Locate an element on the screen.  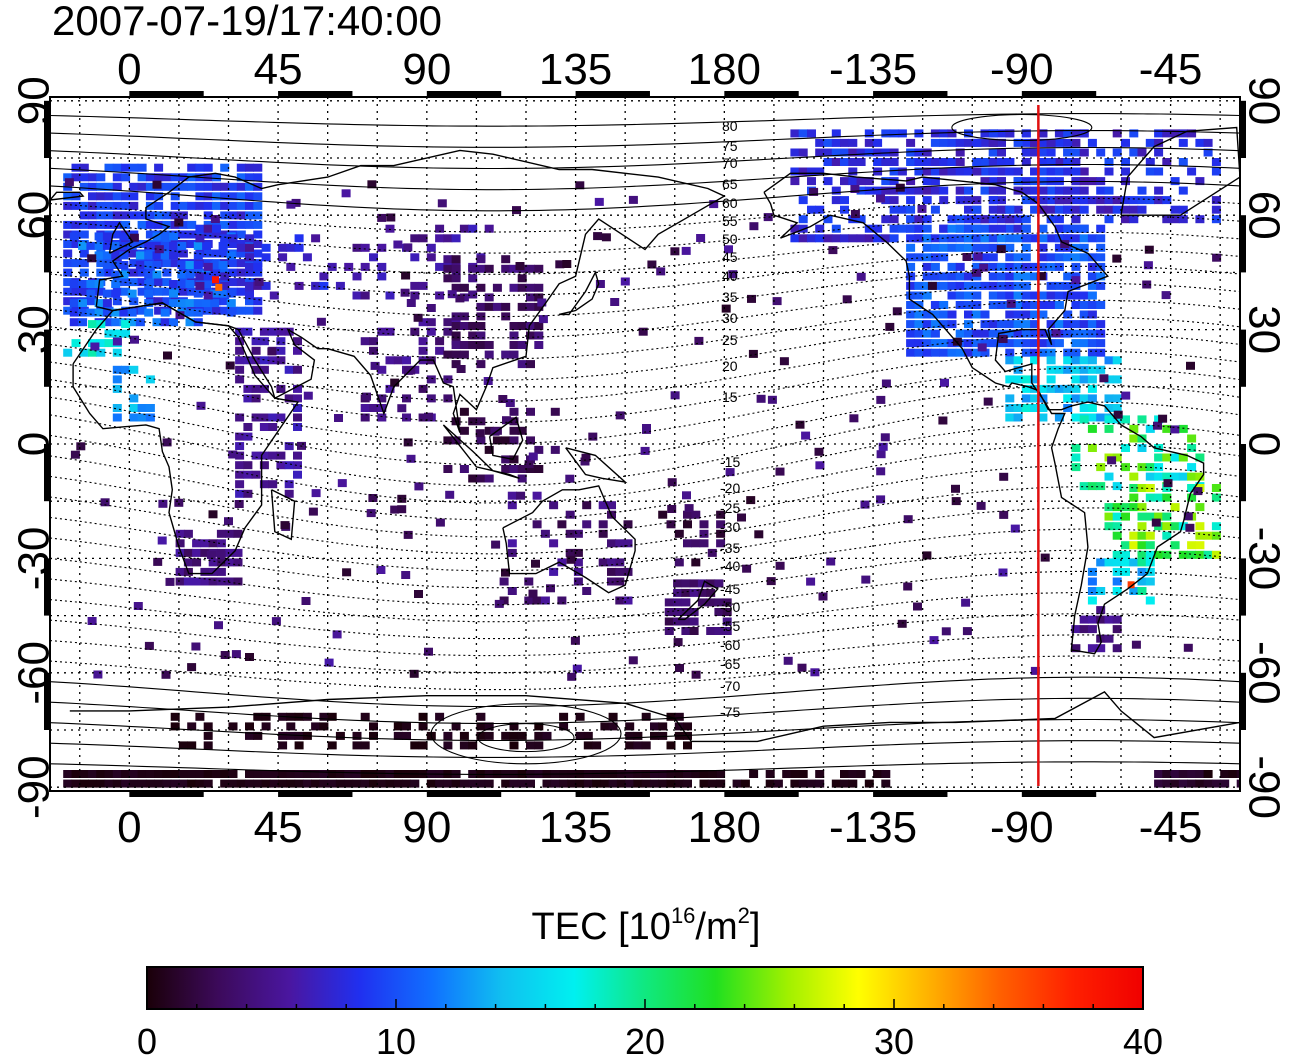
y-tick-right-2: 30 is located at coordinates (1264, 329).